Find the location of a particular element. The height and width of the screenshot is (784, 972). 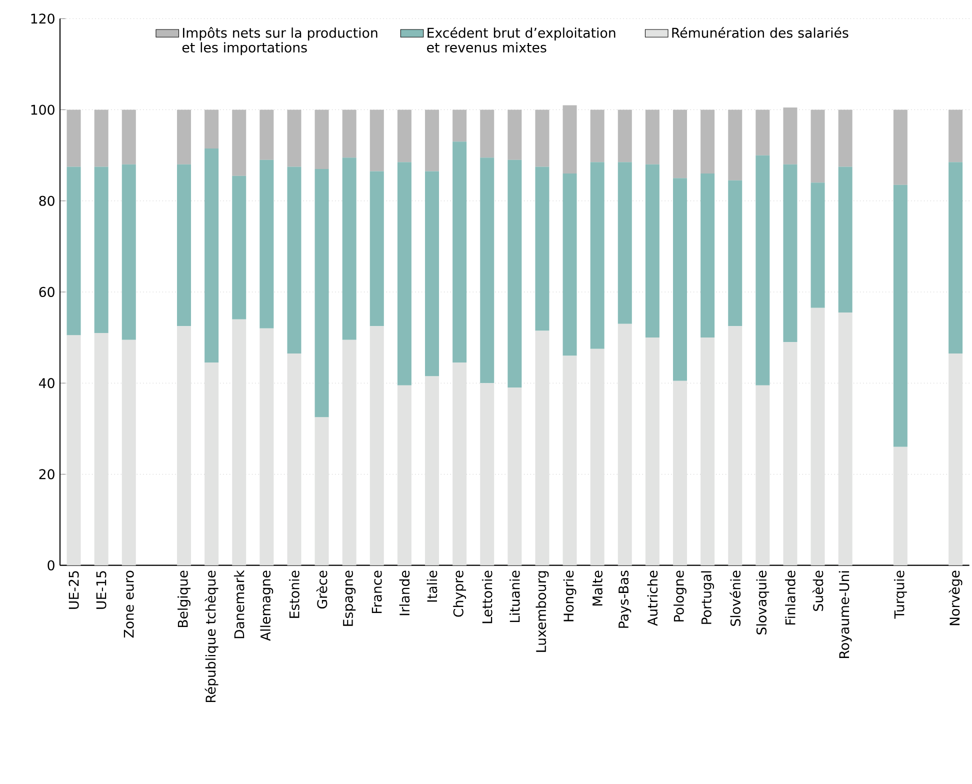

x-tick-label: Norvège is located at coordinates (955, 598).